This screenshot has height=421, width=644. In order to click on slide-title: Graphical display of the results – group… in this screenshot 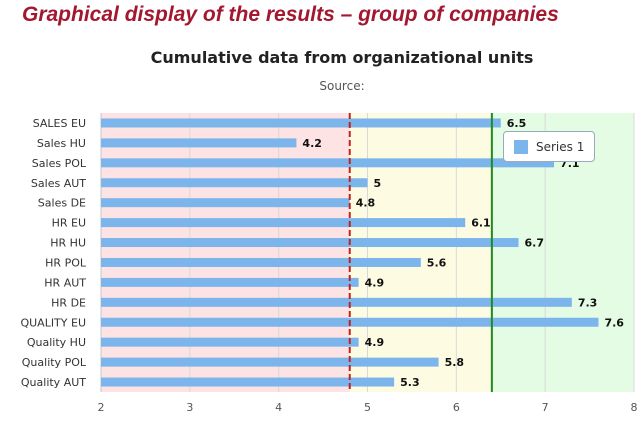, I will do `click(290, 14)`.